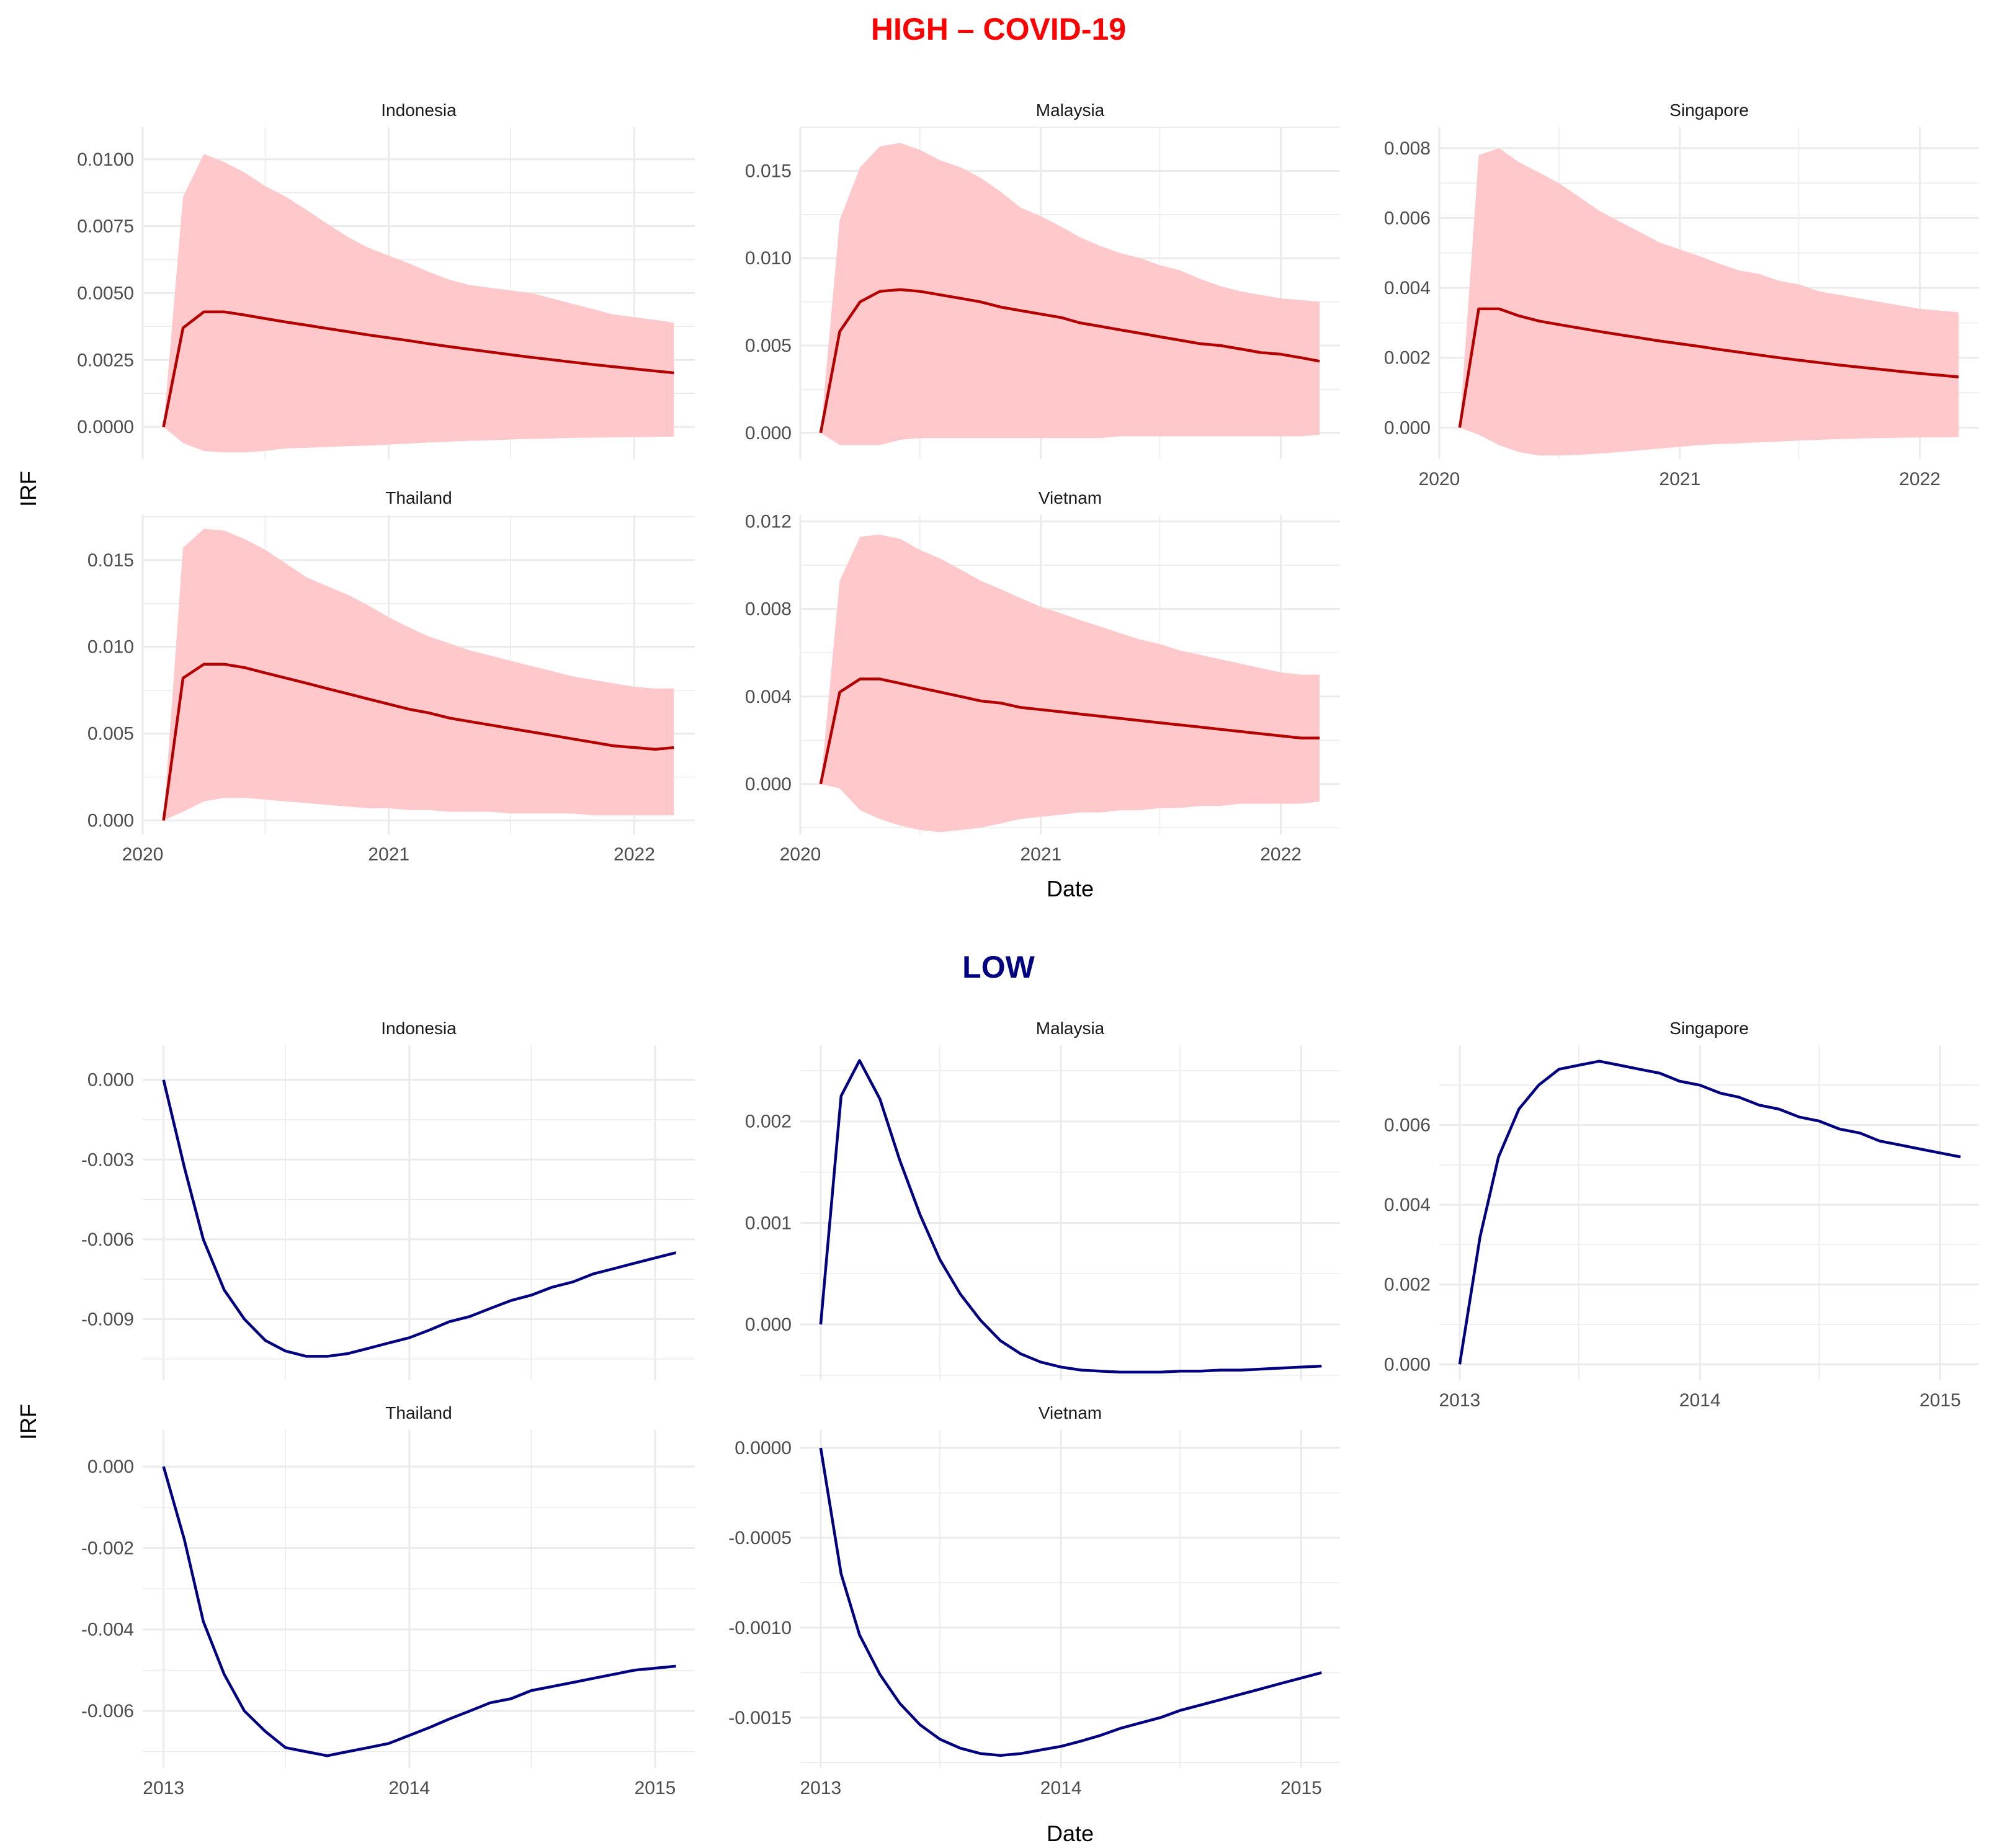 This screenshot has height=1848, width=1997. I want to click on high-y-axis-title: IRF, so click(29, 489).